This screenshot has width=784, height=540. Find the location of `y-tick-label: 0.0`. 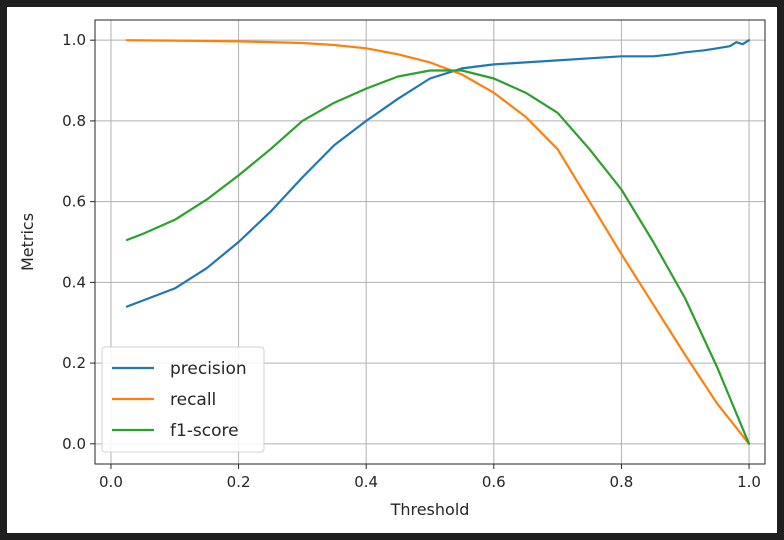

y-tick-label: 0.0 is located at coordinates (74, 444).